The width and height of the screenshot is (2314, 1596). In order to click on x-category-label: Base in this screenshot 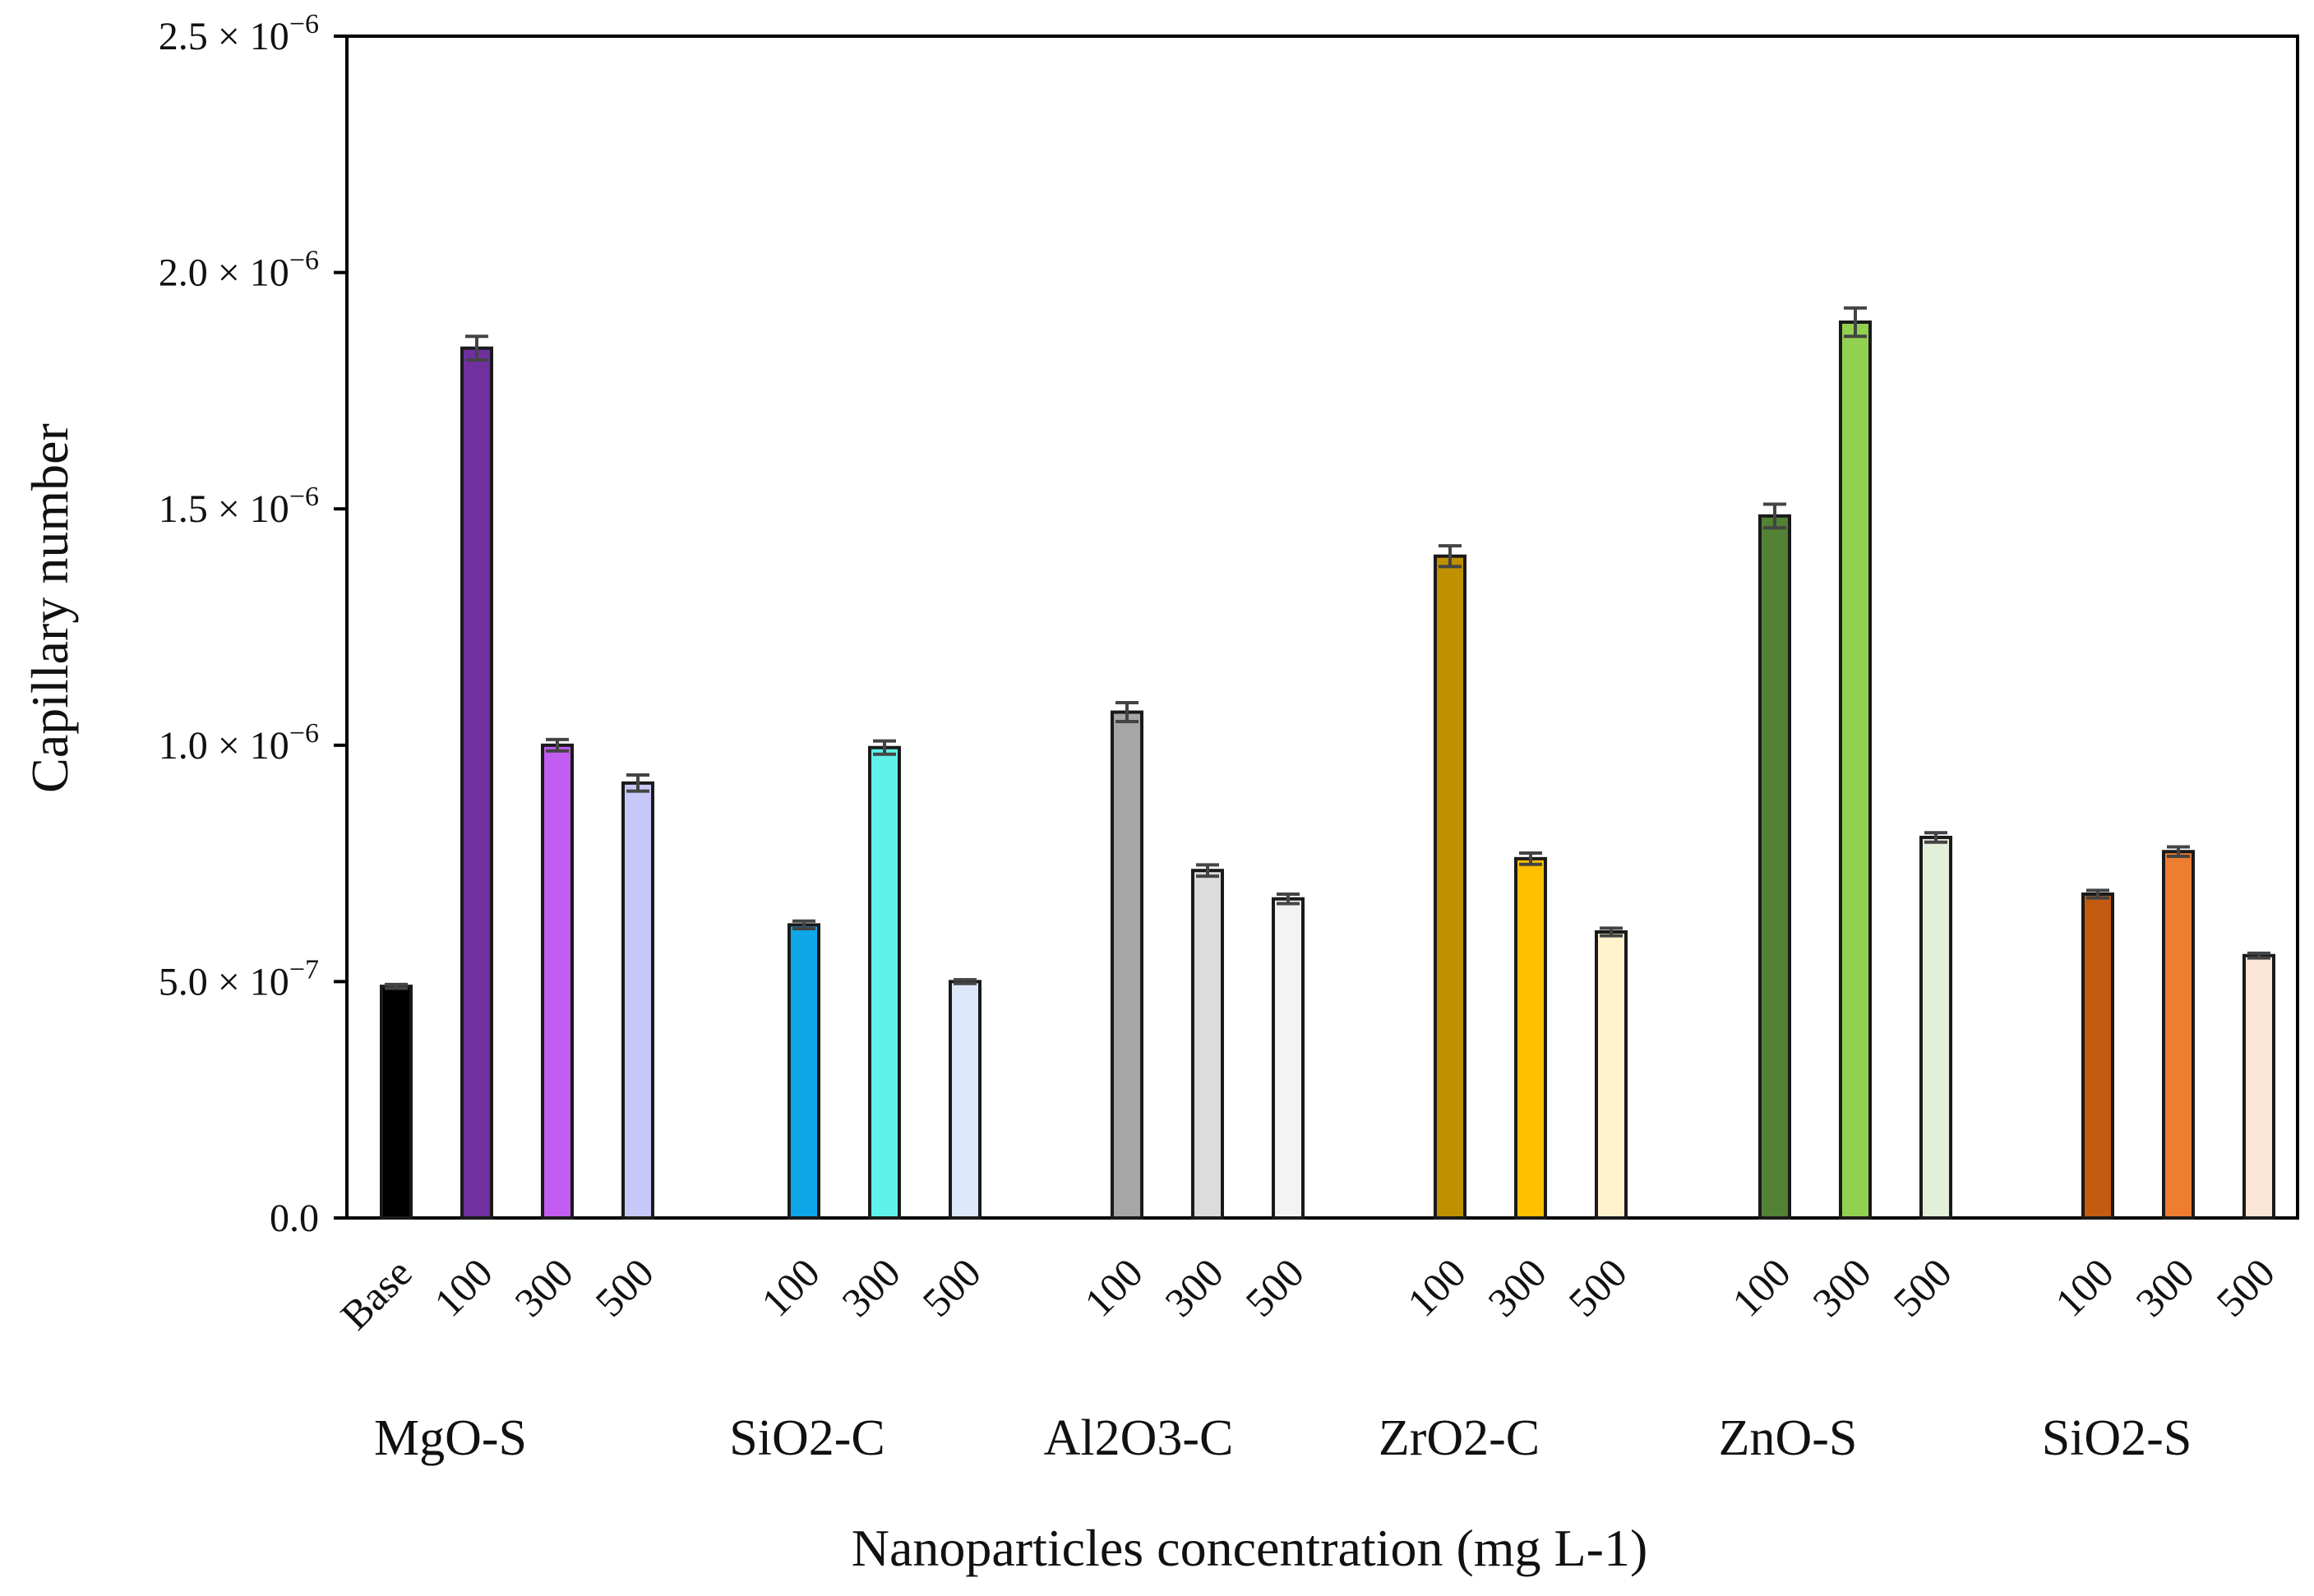, I will do `click(376, 1293)`.